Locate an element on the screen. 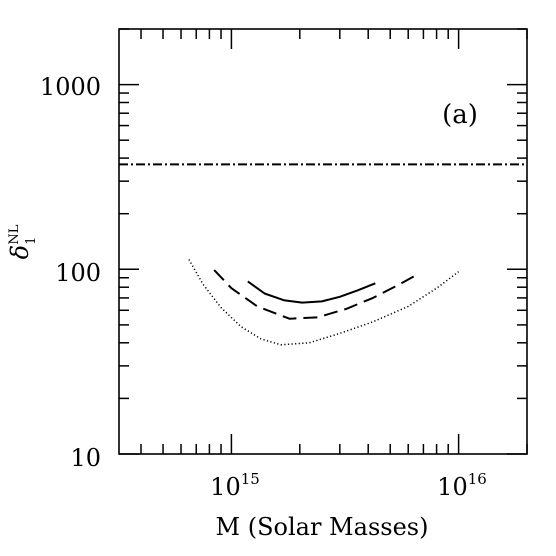 The width and height of the screenshot is (556, 556). y-tick-label-10: 10 is located at coordinates (85, 458).